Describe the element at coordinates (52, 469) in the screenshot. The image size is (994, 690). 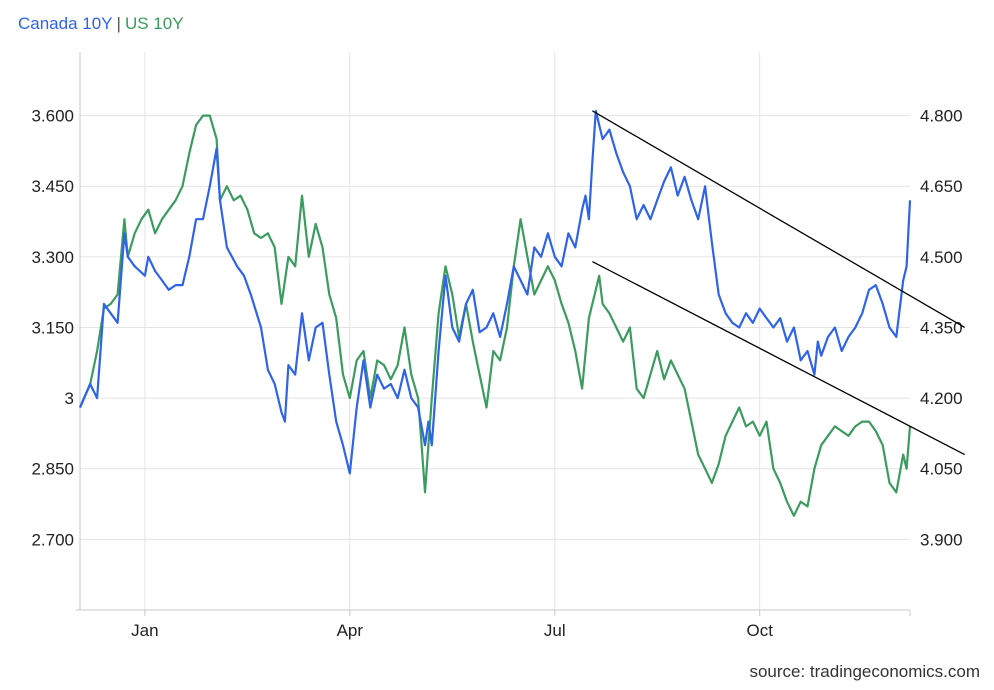
I see `y-tick-label-left: 2.850` at that location.